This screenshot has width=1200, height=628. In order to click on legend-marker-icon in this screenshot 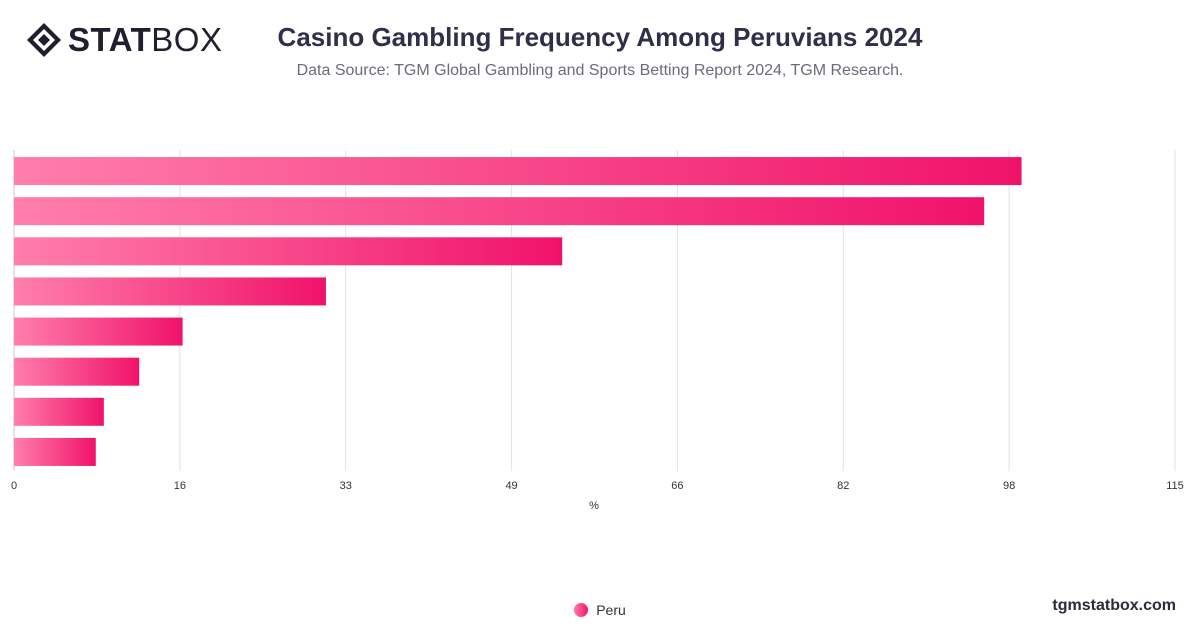, I will do `click(581, 610)`.